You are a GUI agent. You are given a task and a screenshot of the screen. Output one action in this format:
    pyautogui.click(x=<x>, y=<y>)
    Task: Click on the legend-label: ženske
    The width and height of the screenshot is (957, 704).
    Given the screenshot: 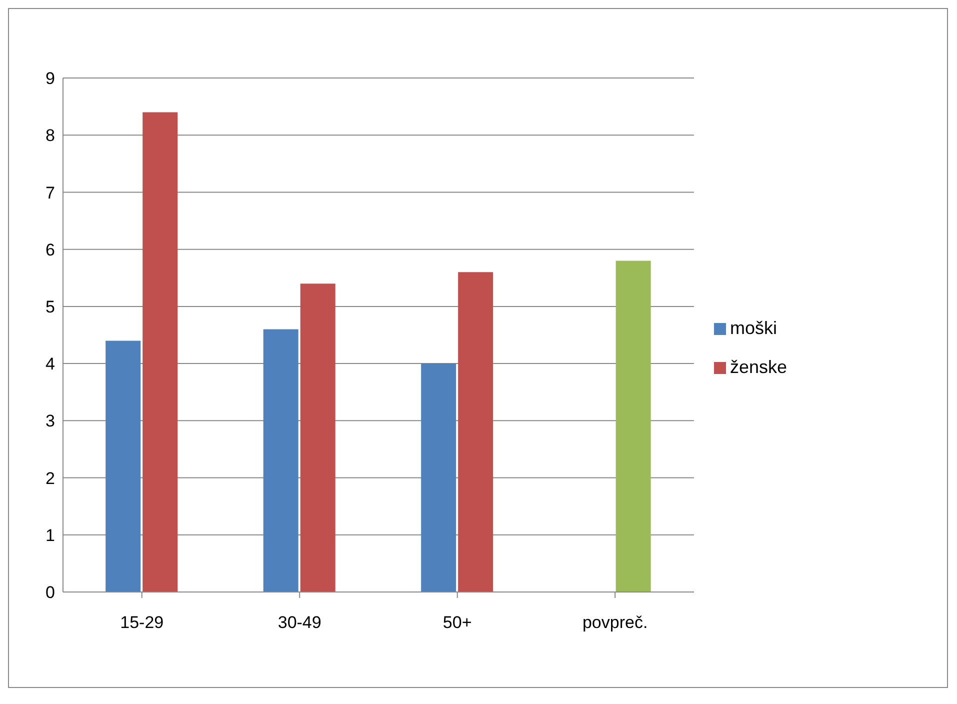 What is the action you would take?
    pyautogui.click(x=758, y=367)
    